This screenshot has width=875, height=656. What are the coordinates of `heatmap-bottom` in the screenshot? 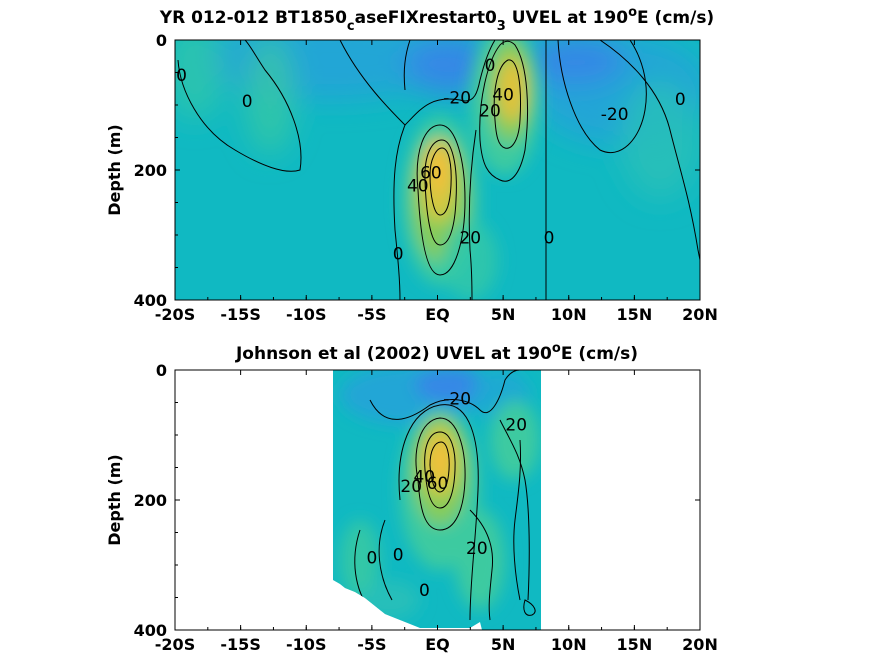 It's located at (437, 500).